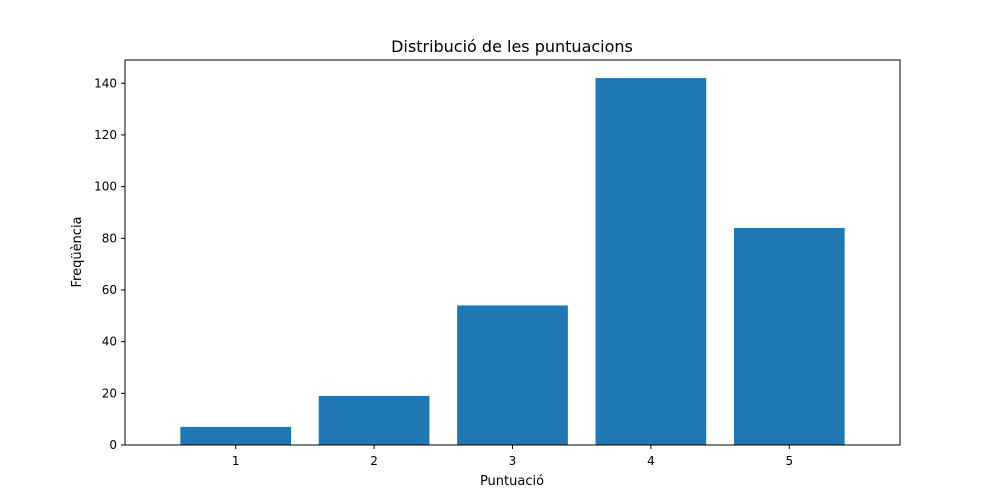 The width and height of the screenshot is (1000, 500). What do you see at coordinates (789, 461) in the screenshot?
I see `x-tick-label: 5` at bounding box center [789, 461].